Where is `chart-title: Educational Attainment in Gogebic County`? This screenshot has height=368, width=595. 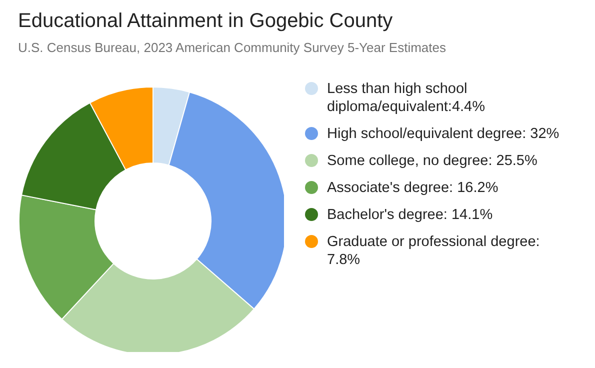
chart-title: Educational Attainment in Gogebic County is located at coordinates (205, 21).